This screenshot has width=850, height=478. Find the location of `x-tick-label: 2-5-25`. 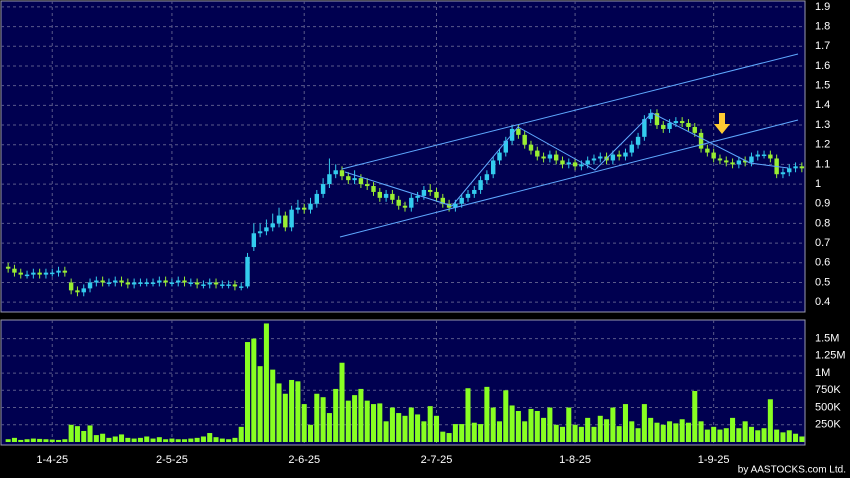

x-tick-label: 2-5-25 is located at coordinates (172, 460).